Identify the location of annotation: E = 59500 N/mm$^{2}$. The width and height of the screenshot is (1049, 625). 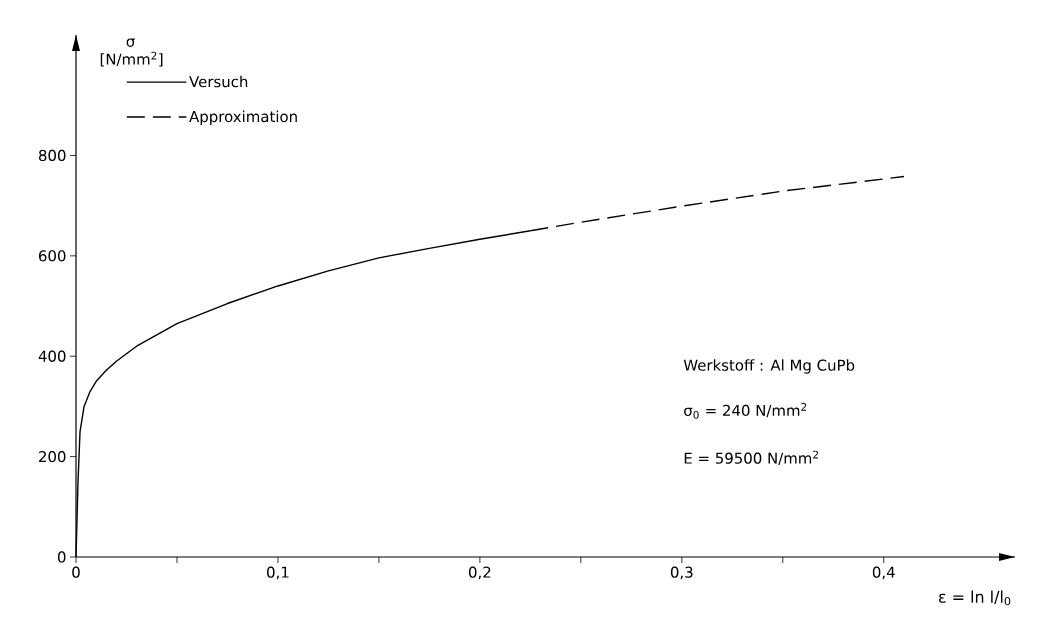
(751, 457).